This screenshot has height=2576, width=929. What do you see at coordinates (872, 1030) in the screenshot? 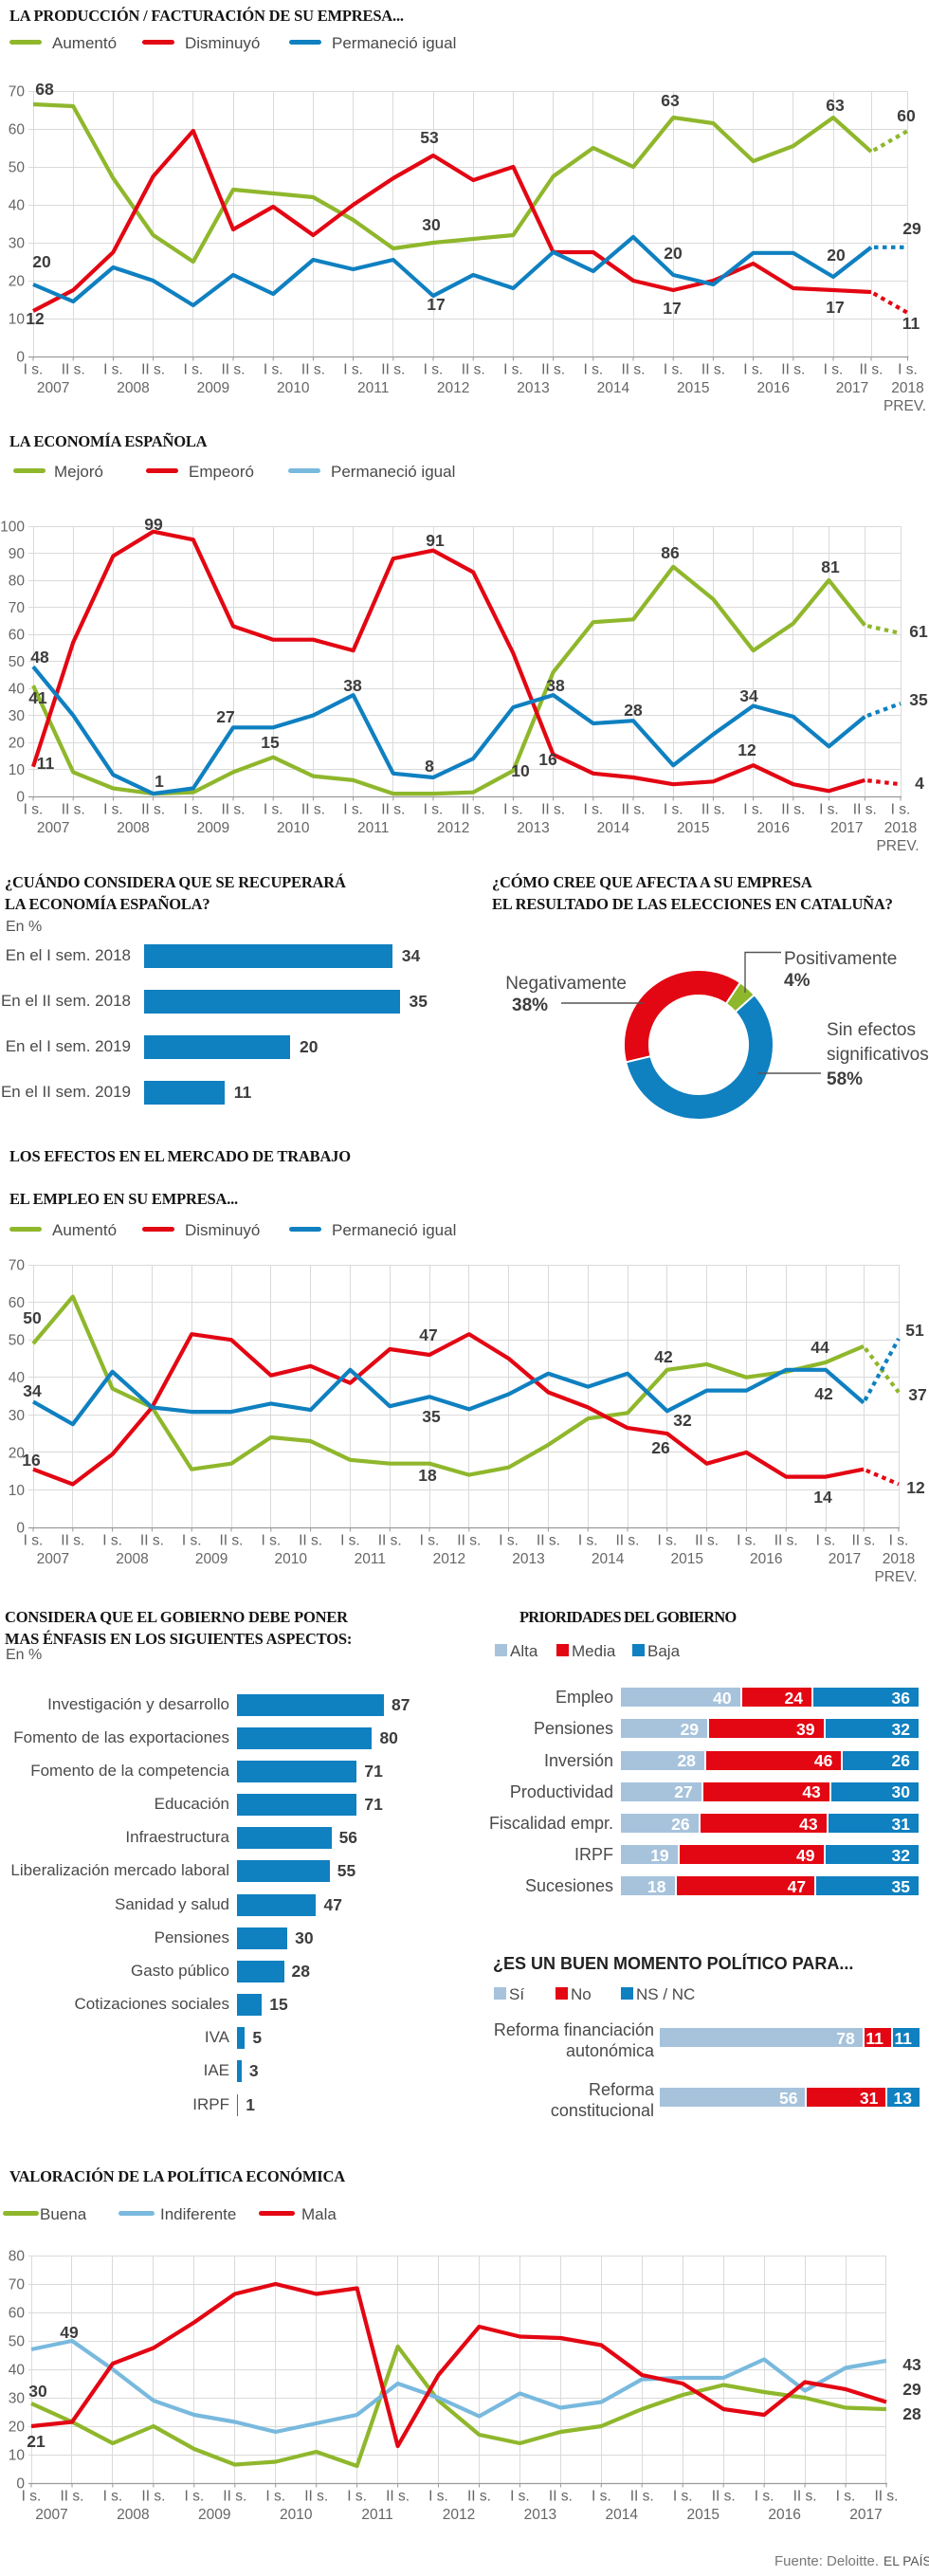
I see `svg-text: Sin efectos` at bounding box center [872, 1030].